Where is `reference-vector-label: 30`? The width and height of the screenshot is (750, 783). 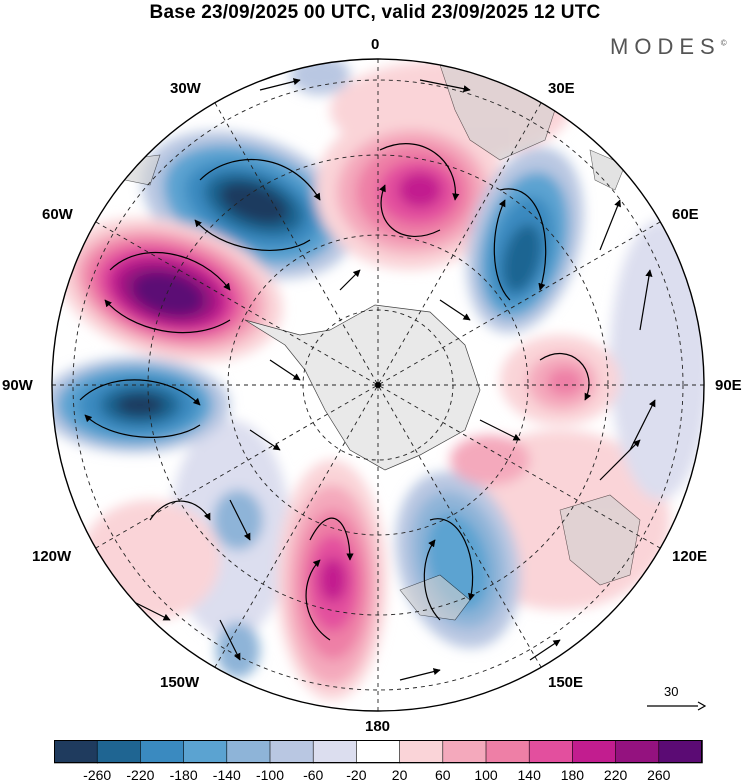
reference-vector-label: 30 is located at coordinates (671, 691).